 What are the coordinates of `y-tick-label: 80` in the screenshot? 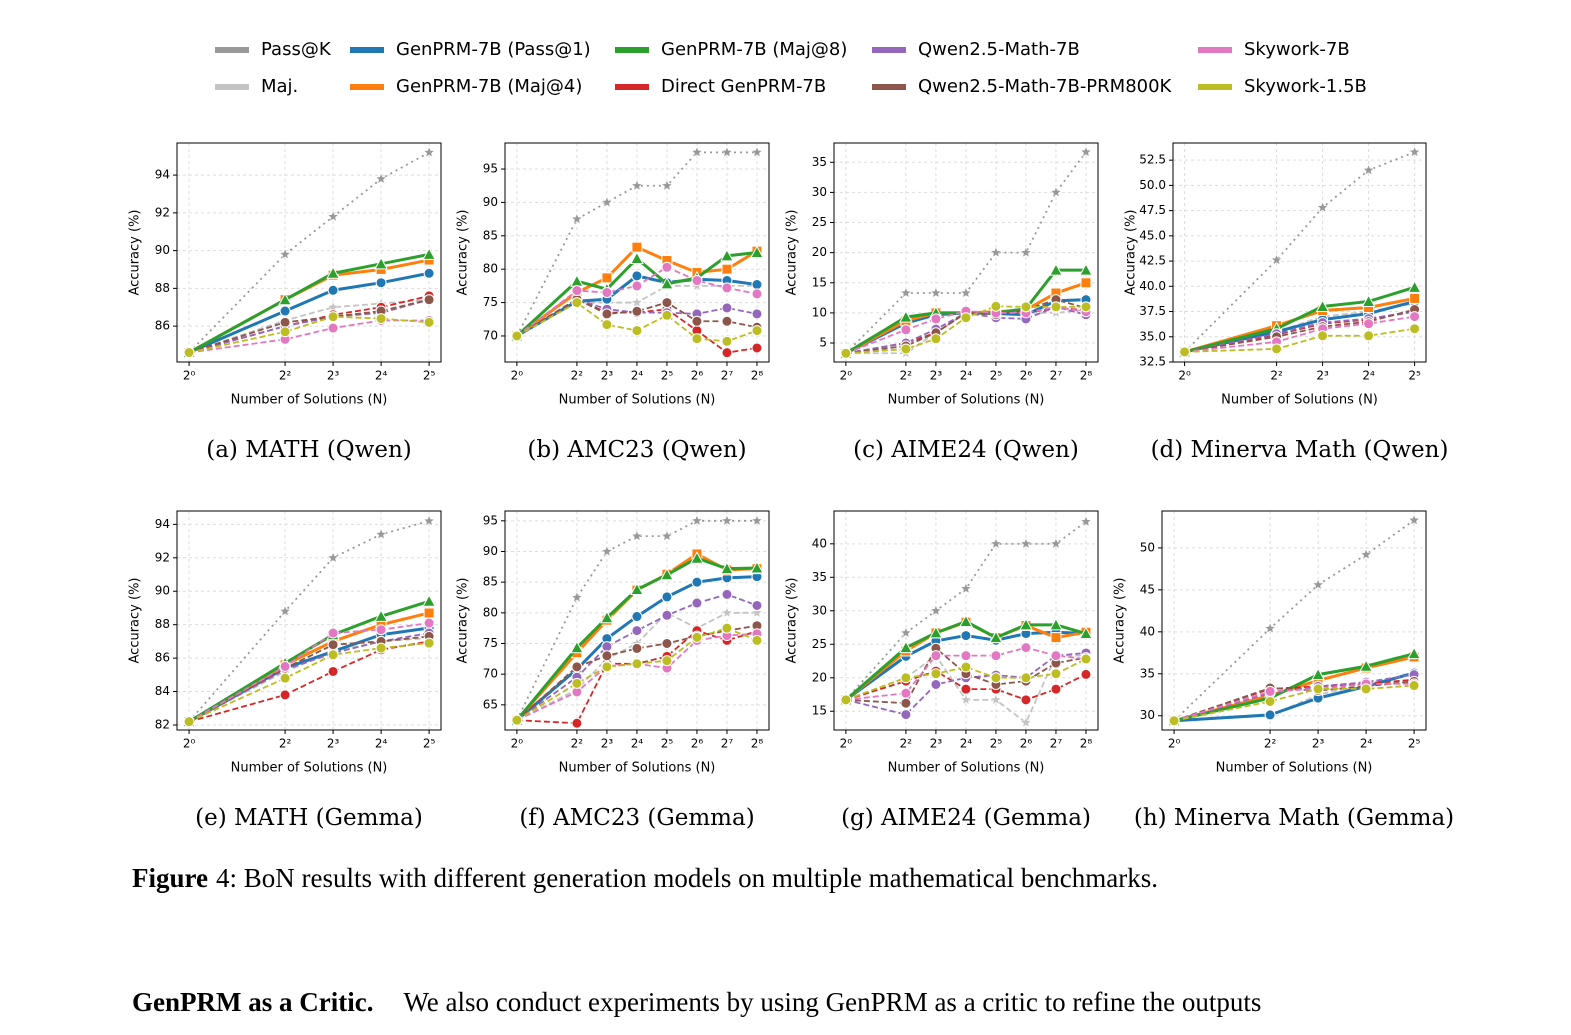 It's located at (490, 612).